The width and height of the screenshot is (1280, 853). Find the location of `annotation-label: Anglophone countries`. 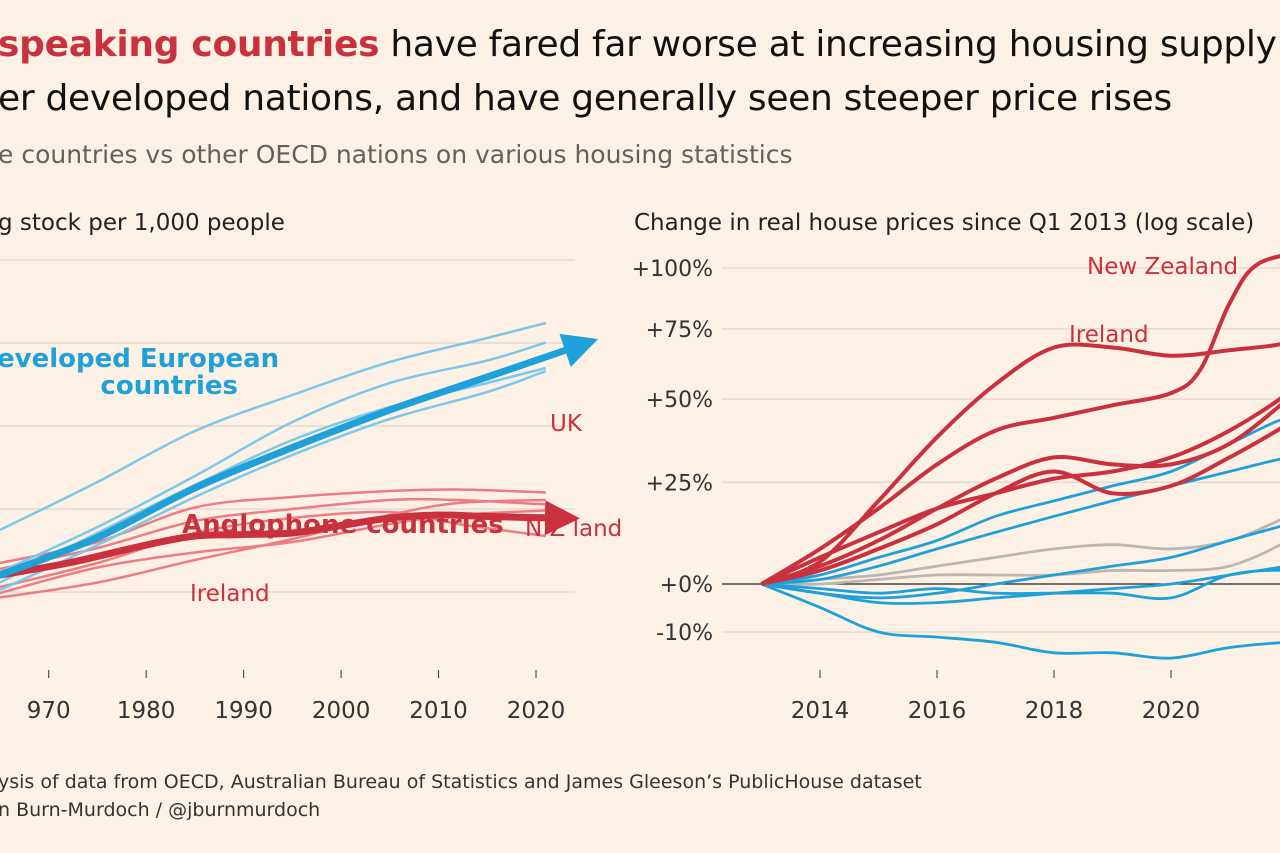

annotation-label: Anglophone countries is located at coordinates (343, 525).